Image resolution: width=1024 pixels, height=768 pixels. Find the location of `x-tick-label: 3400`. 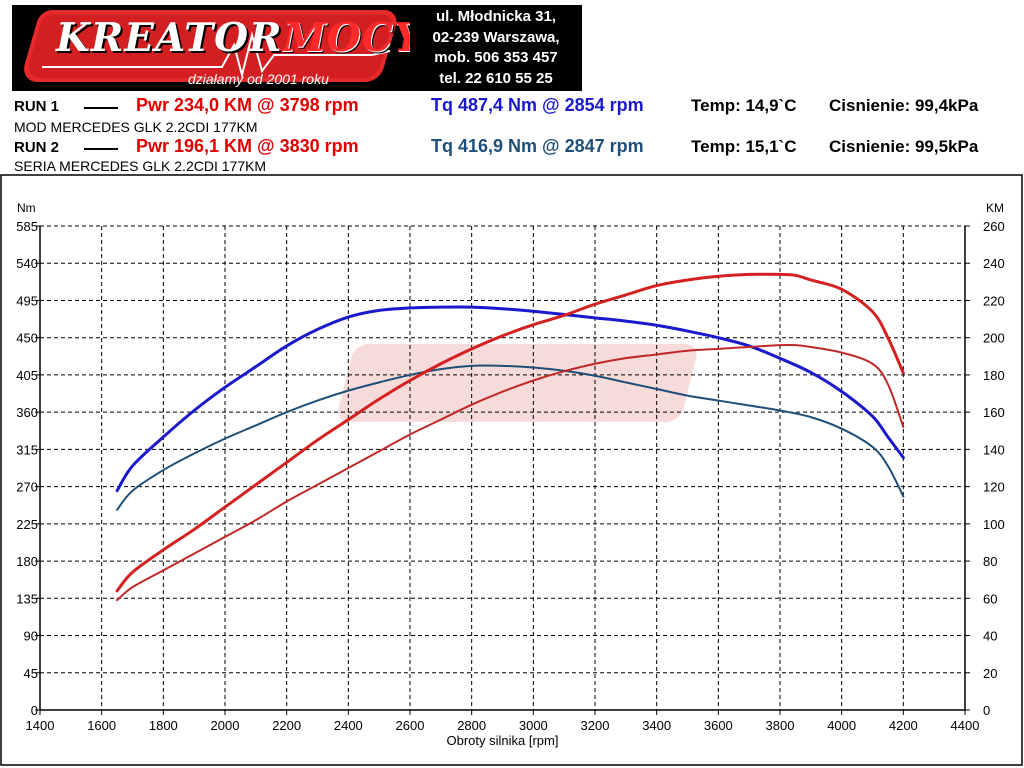

x-tick-label: 3400 is located at coordinates (656, 725).